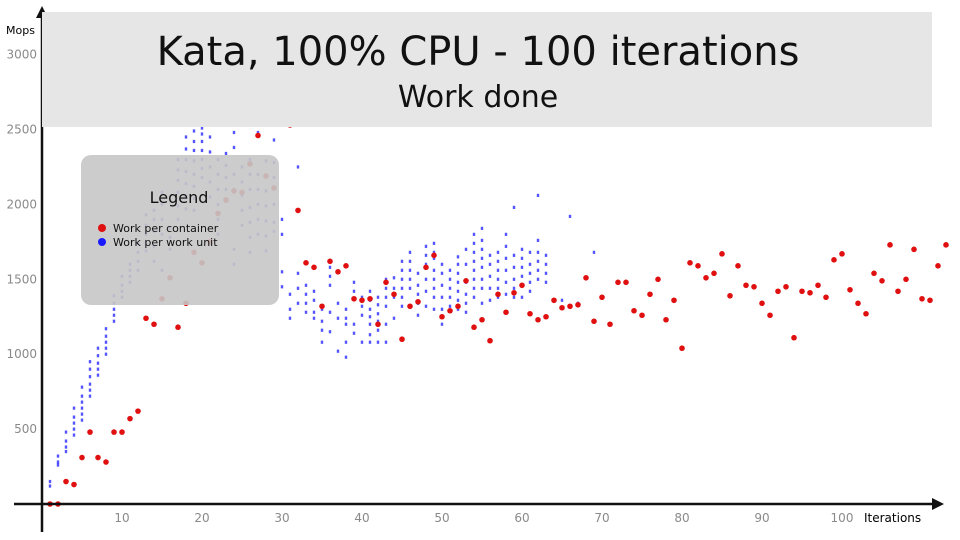 This screenshot has width=960, height=540. I want to click on legend-label-work-per-container: Work per container, so click(166, 228).